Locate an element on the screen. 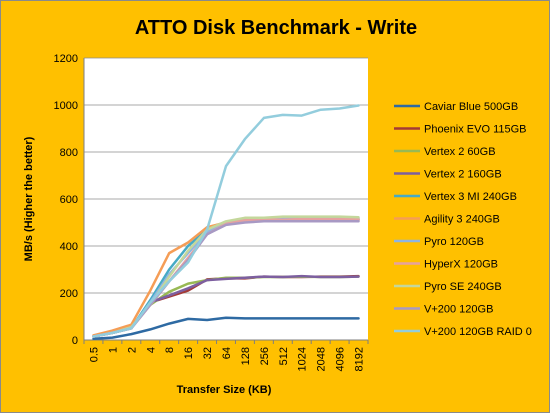 The image size is (550, 414). legend-label: HyperX 120GB is located at coordinates (461, 265).